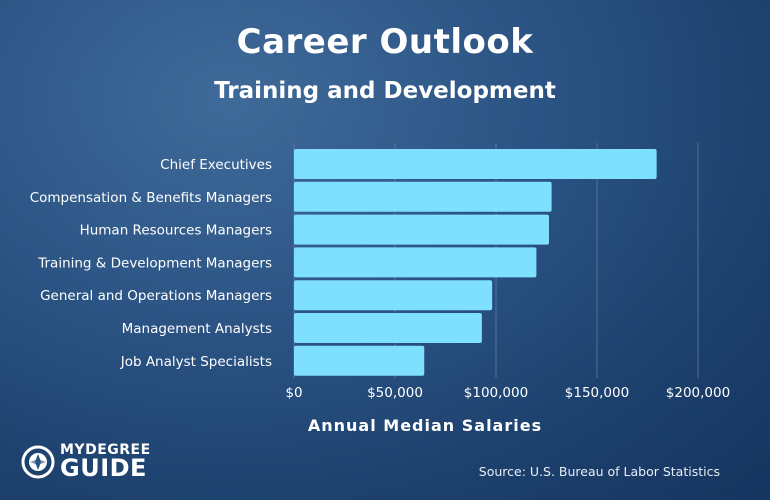 The width and height of the screenshot is (770, 500). I want to click on logo: MYDEGREE GUIDE, so click(100, 462).